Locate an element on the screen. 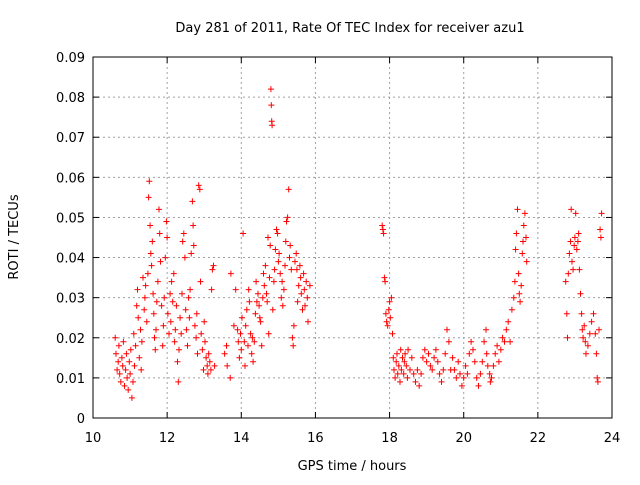  x-tick-label: 20 is located at coordinates (463, 438).